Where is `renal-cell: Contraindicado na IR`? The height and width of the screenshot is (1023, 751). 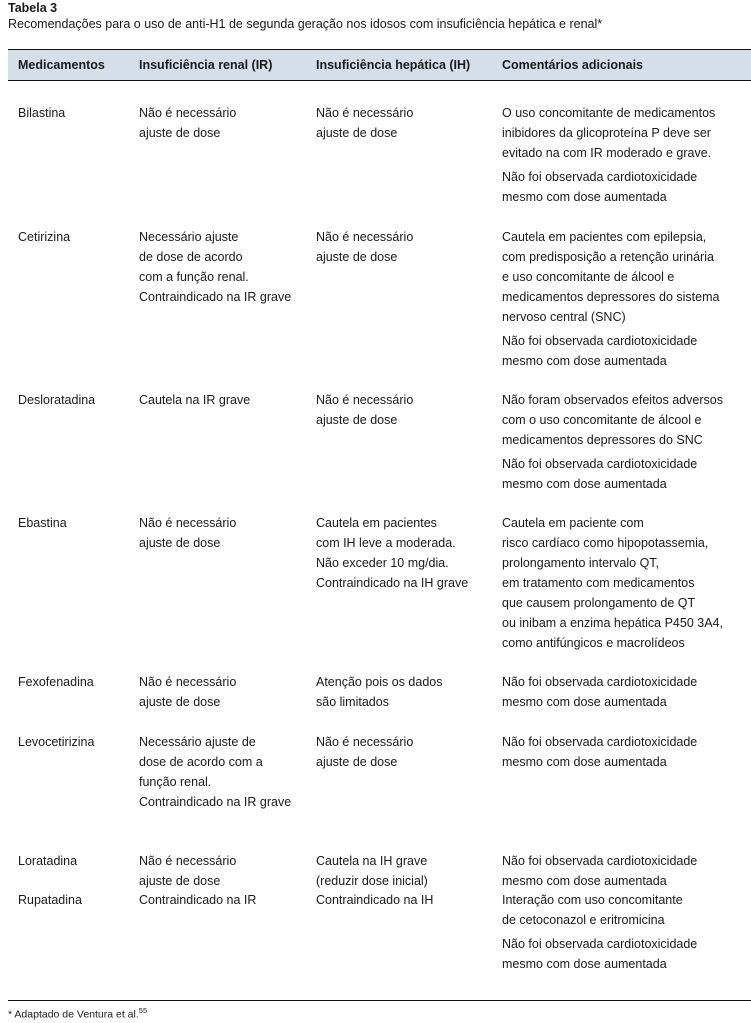
renal-cell: Contraindicado na IR is located at coordinates (197, 902).